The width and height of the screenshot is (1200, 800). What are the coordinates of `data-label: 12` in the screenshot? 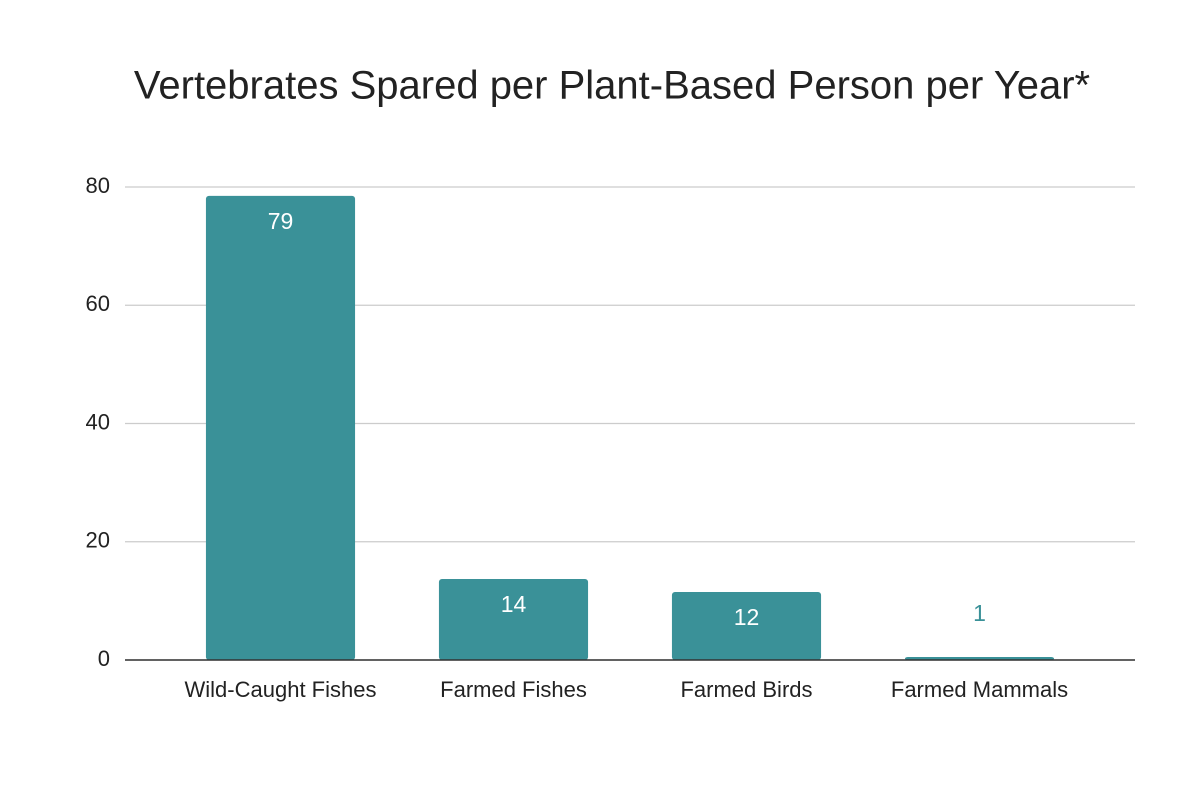 It's located at (747, 617).